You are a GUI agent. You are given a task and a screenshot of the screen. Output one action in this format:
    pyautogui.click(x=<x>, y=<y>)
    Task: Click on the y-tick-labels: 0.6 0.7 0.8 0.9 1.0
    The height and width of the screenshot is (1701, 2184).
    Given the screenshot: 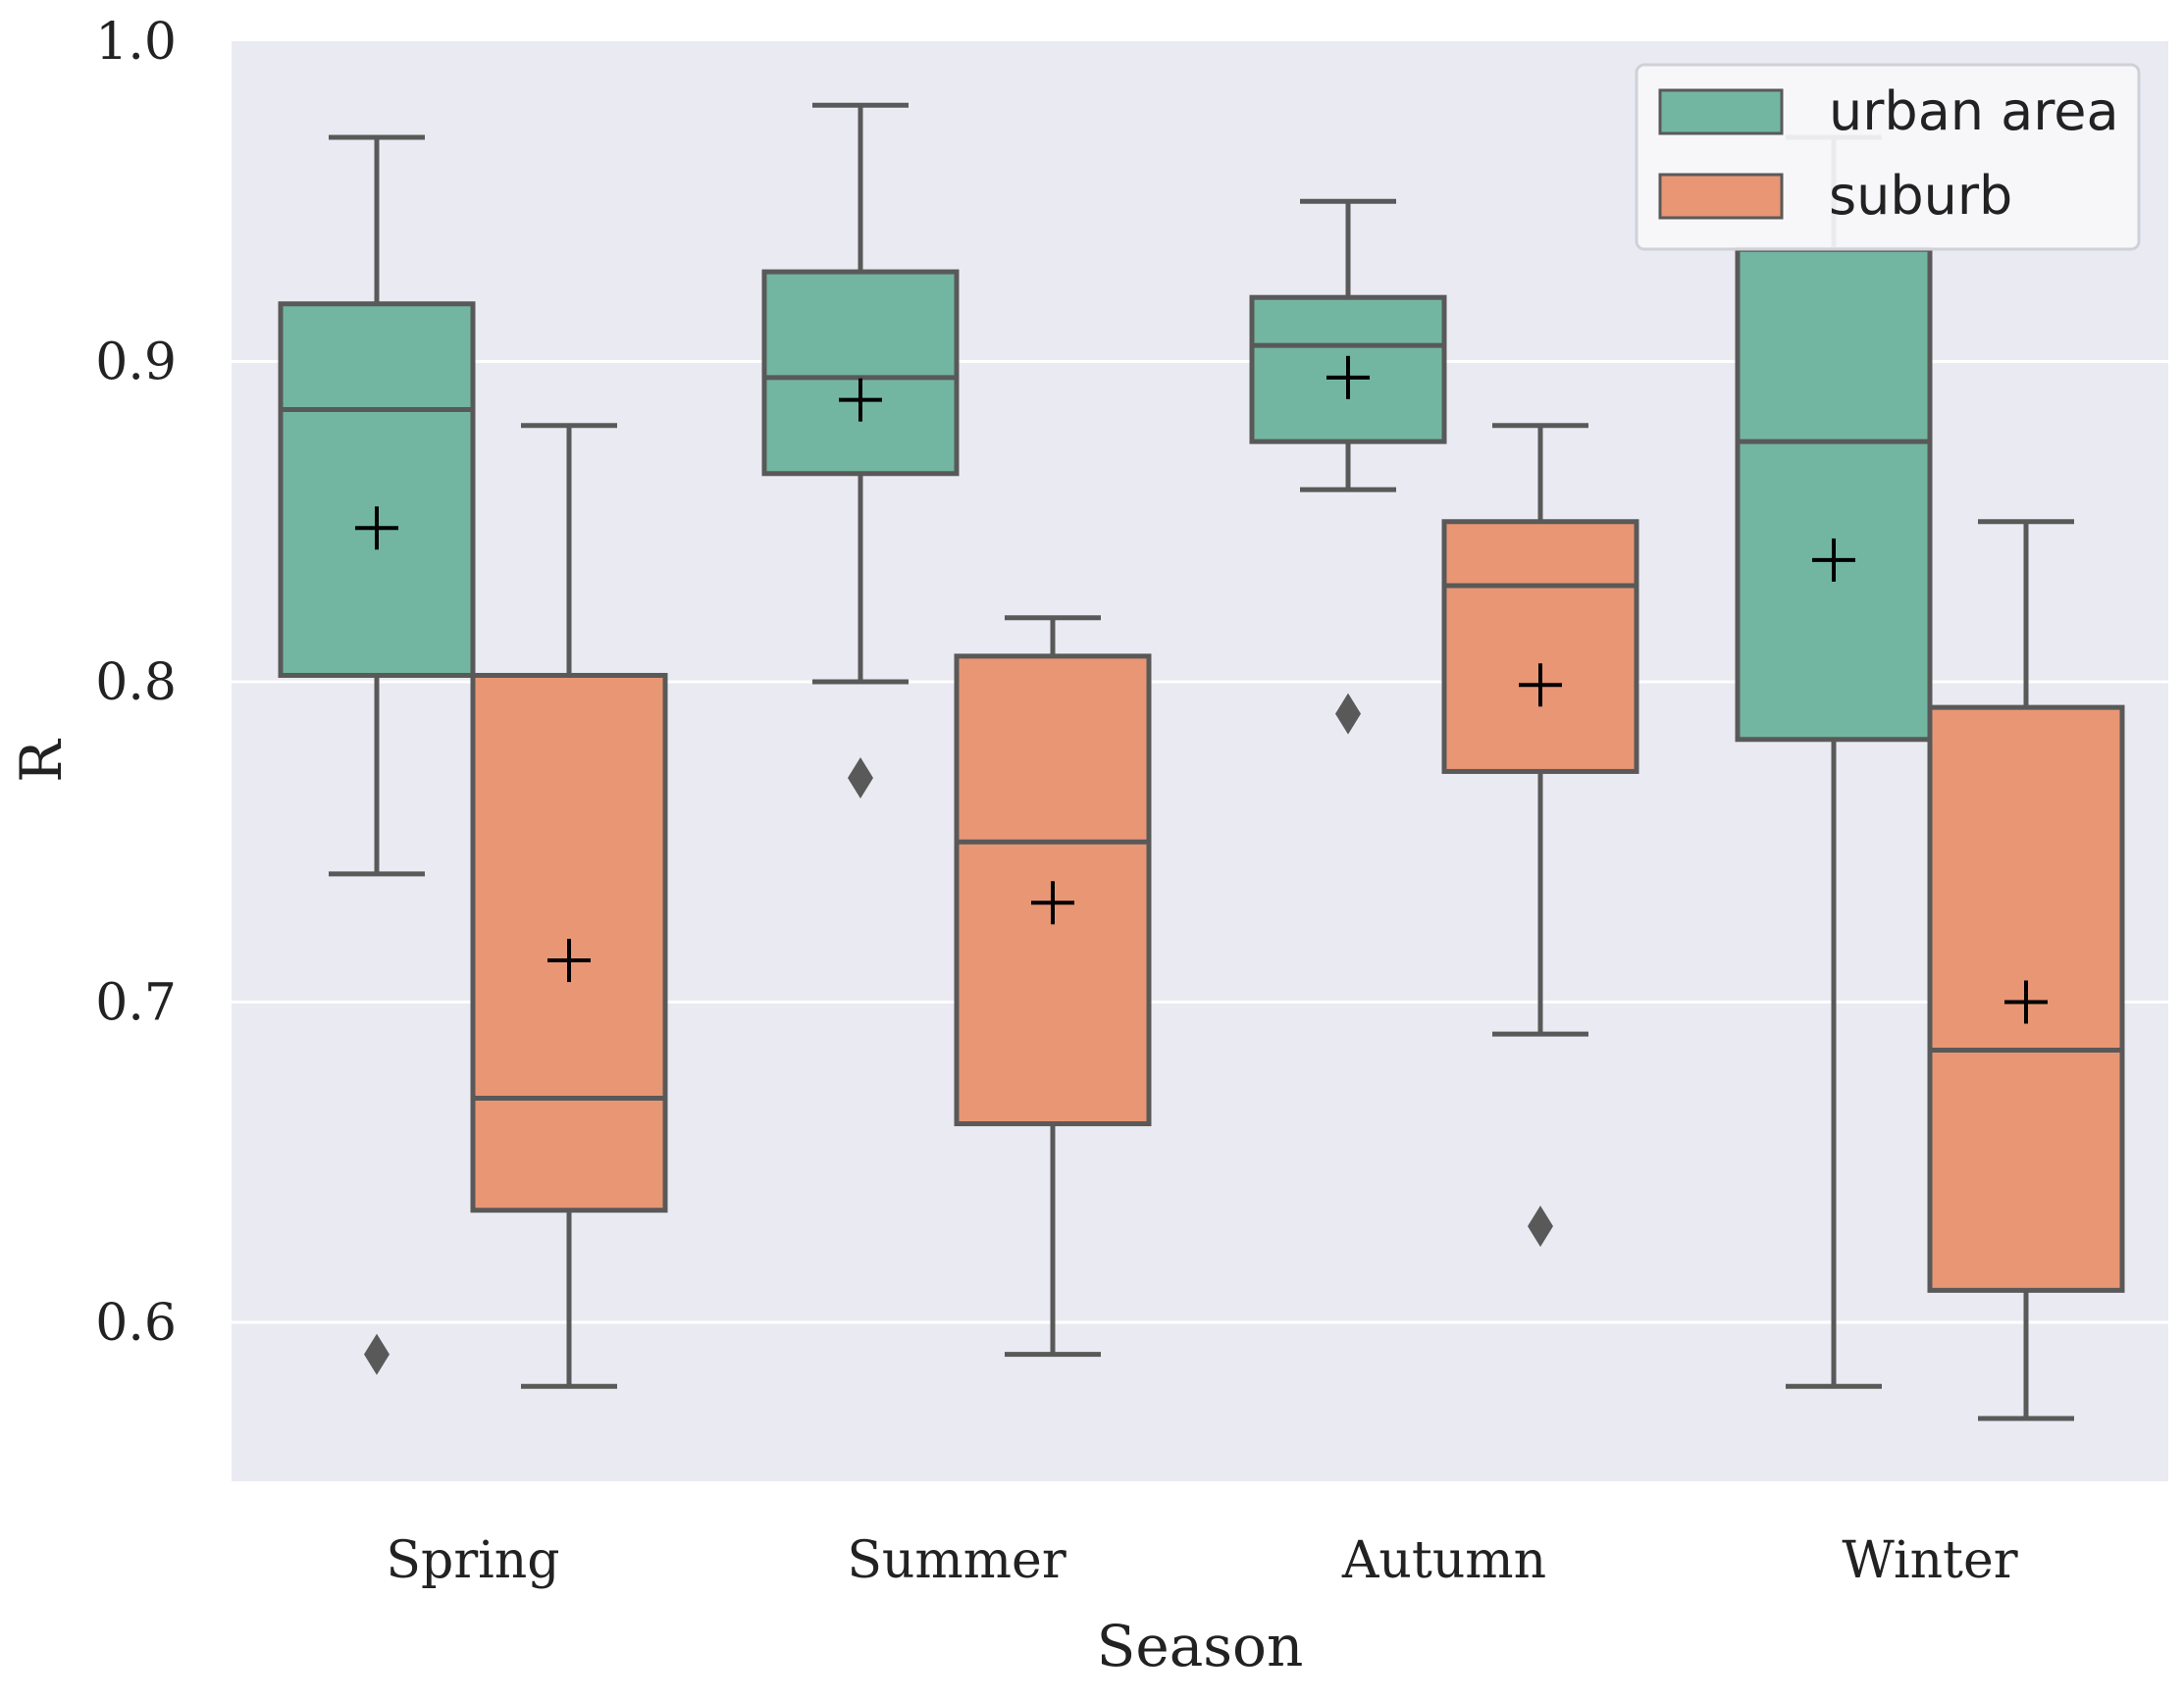 What is the action you would take?
    pyautogui.click(x=136, y=683)
    